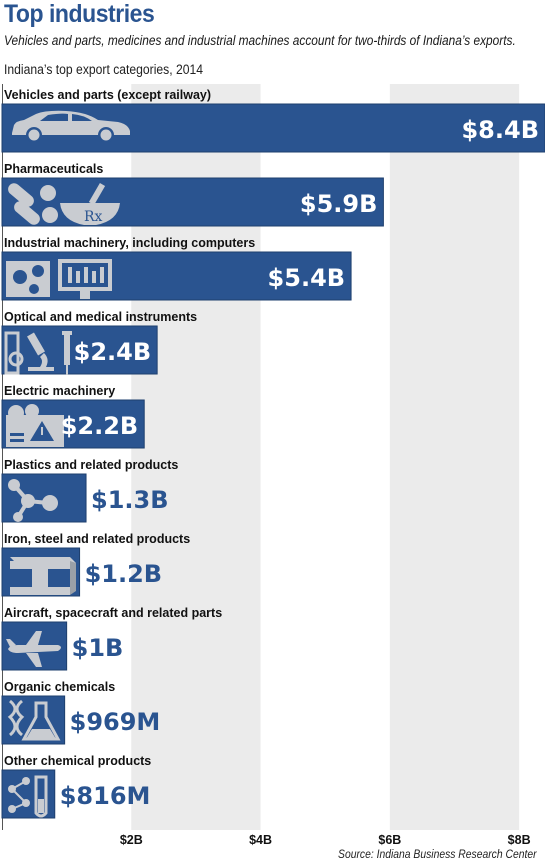  I want to click on car-icon, so click(71, 126).